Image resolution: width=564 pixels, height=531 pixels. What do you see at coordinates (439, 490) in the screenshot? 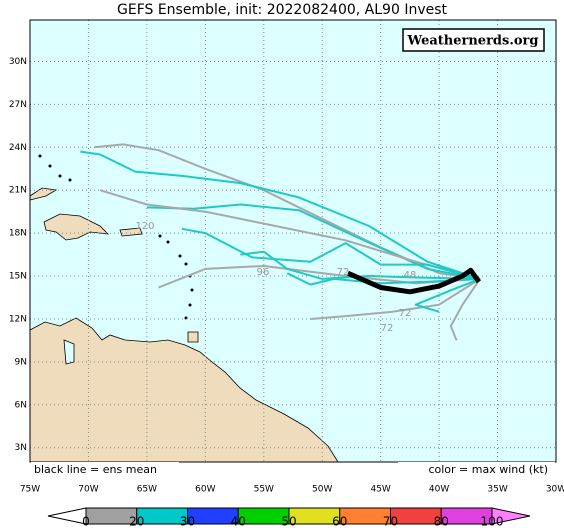
I see `lon-tick-label: 40W` at bounding box center [439, 490].